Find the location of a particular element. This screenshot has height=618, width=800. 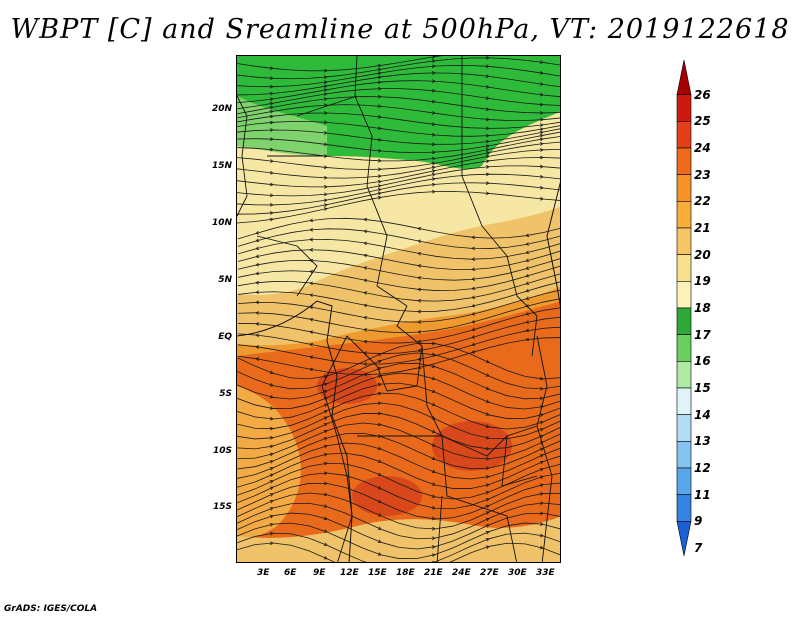

colorbar-label: 17 is located at coordinates (702, 334).